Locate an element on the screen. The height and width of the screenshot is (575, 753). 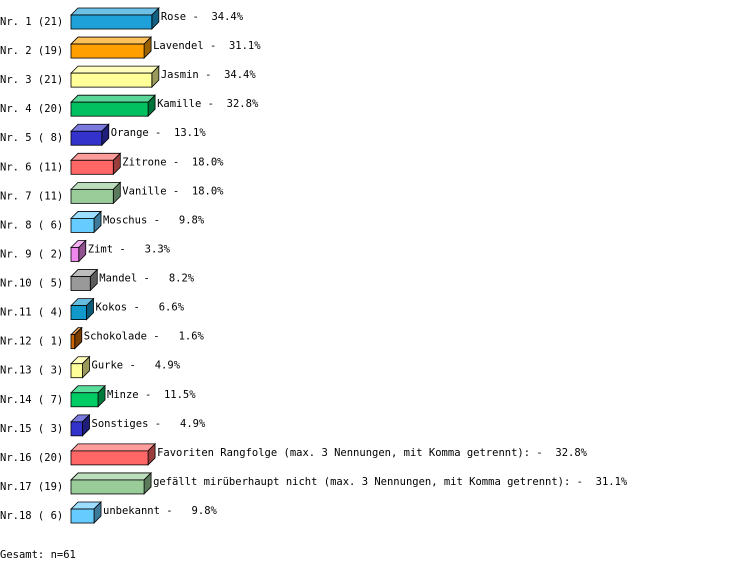
row-label: Nr. 2 (19) is located at coordinates (31, 51).